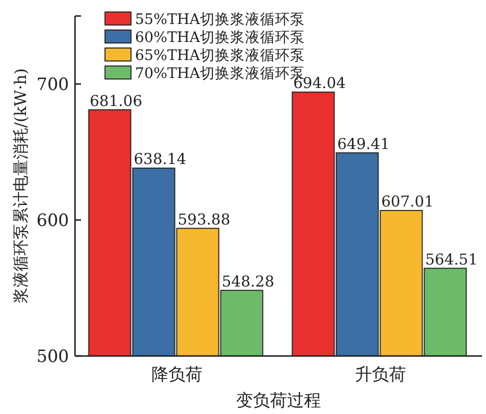  What do you see at coordinates (220, 55) in the screenshot?
I see `legend-label: 65%THA切换浆液循环泵` at bounding box center [220, 55].